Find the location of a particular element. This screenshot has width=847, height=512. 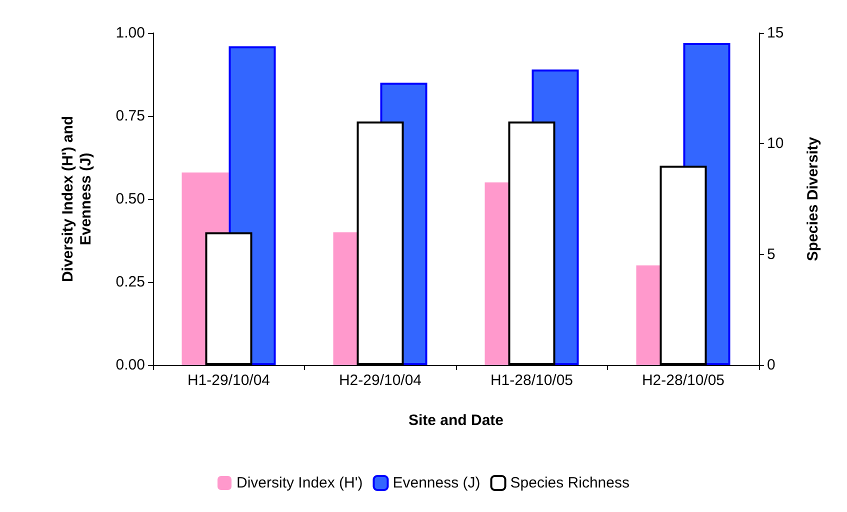

y2-tick-label: 5 is located at coordinates (771, 254).